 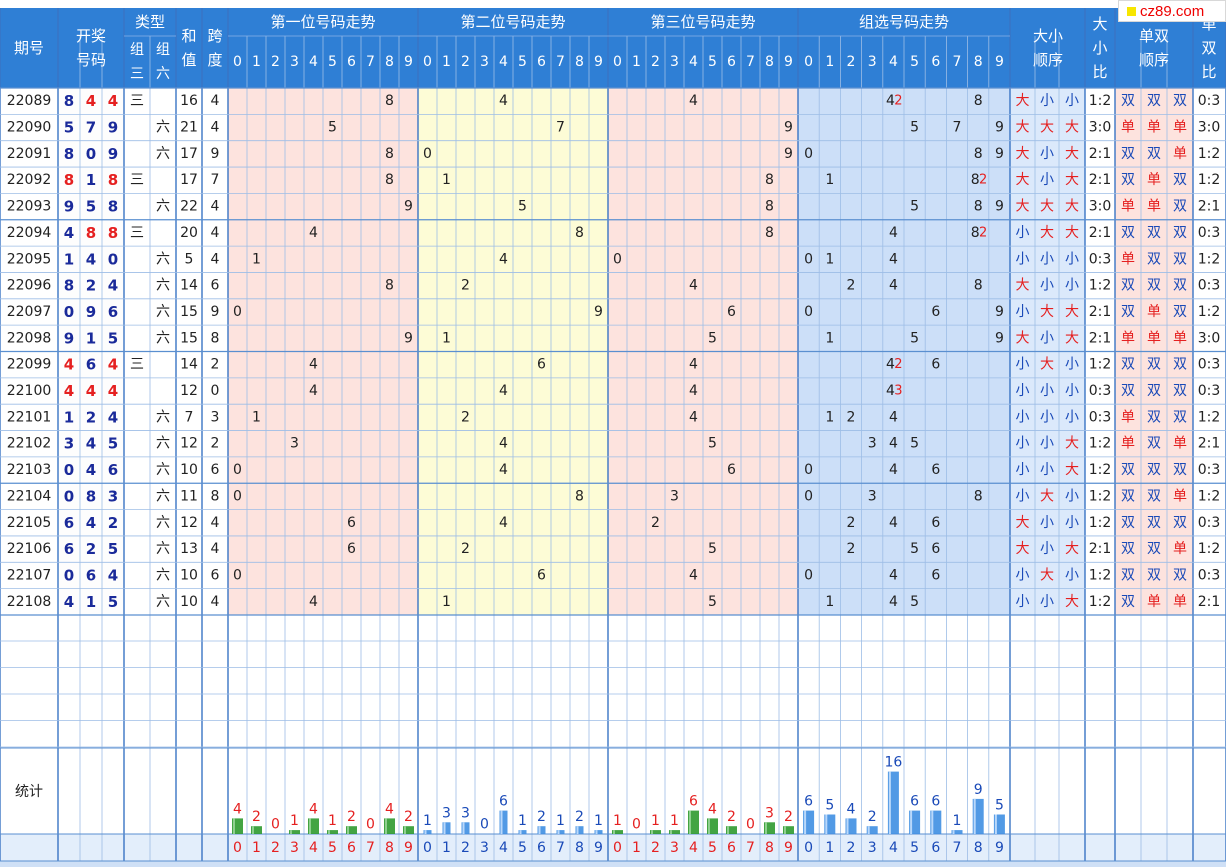 What do you see at coordinates (560, 832) in the screenshot?
I see `pos2-stat-bar` at bounding box center [560, 832].